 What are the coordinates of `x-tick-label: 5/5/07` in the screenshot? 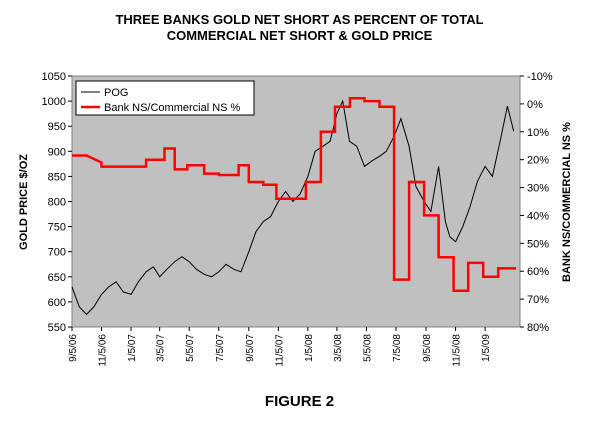 It's located at (190, 348).